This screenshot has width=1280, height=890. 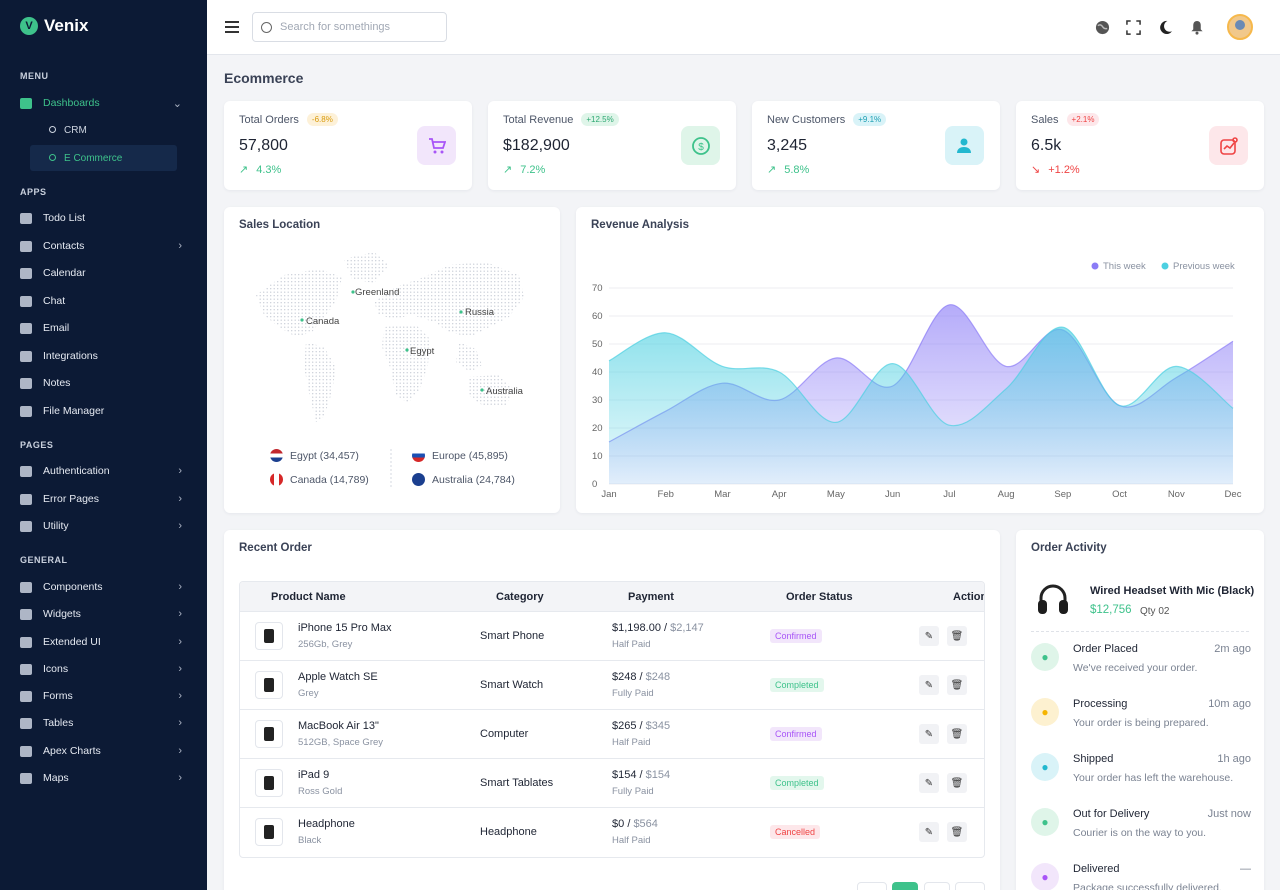 What do you see at coordinates (105, 246) in the screenshot?
I see `sidebar-item-contacts: Contacts ›` at bounding box center [105, 246].